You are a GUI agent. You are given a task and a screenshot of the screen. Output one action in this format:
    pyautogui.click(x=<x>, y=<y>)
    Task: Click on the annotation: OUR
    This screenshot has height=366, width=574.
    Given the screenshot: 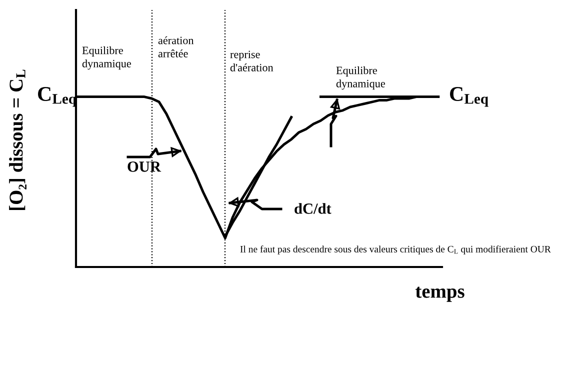 What is the action you would take?
    pyautogui.click(x=145, y=167)
    